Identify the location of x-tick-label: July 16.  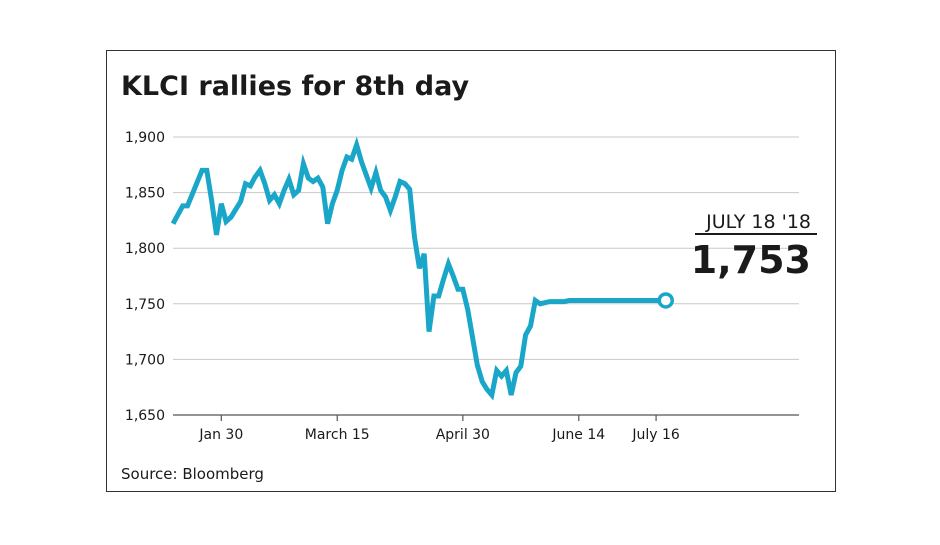
(655, 435).